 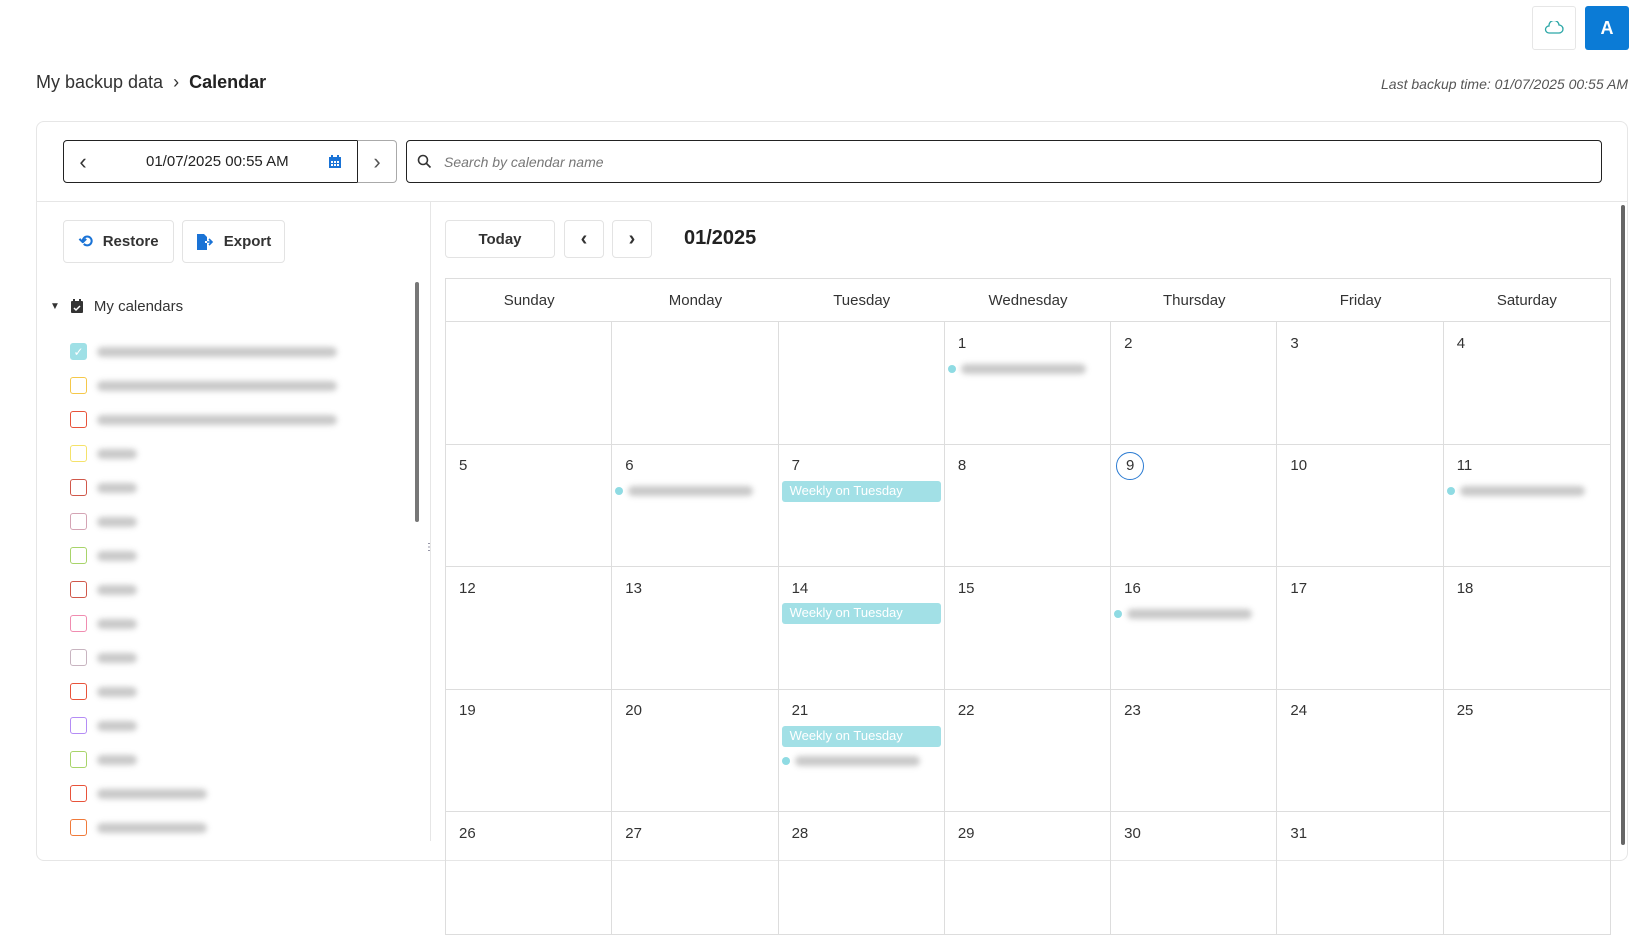 I want to click on day-cell: 5, so click(x=529, y=505).